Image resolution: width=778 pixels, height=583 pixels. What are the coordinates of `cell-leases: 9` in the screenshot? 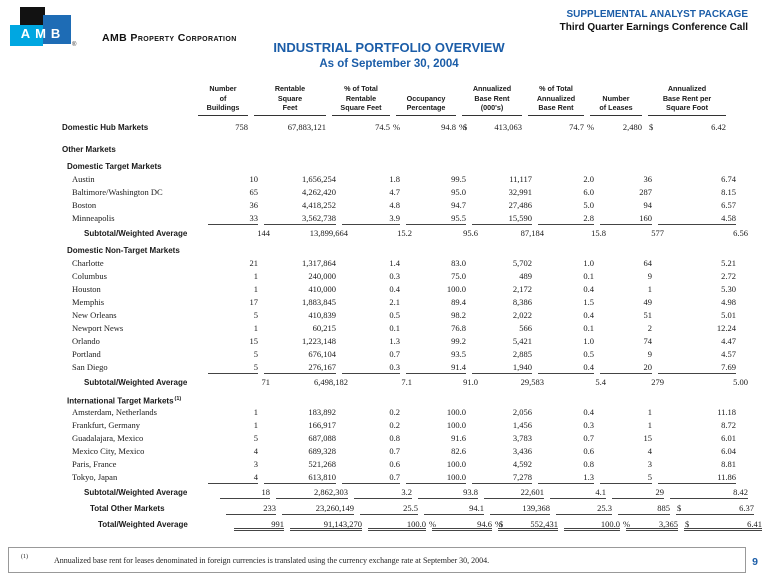 It's located at (649, 353).